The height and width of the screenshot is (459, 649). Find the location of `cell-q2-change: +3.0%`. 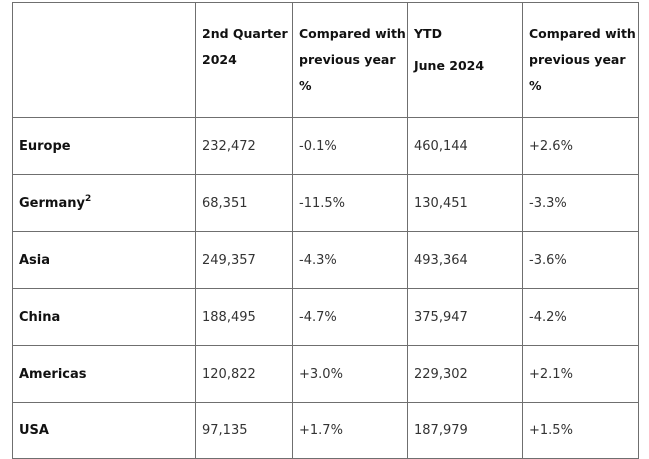

cell-q2-change: +3.0% is located at coordinates (350, 374).